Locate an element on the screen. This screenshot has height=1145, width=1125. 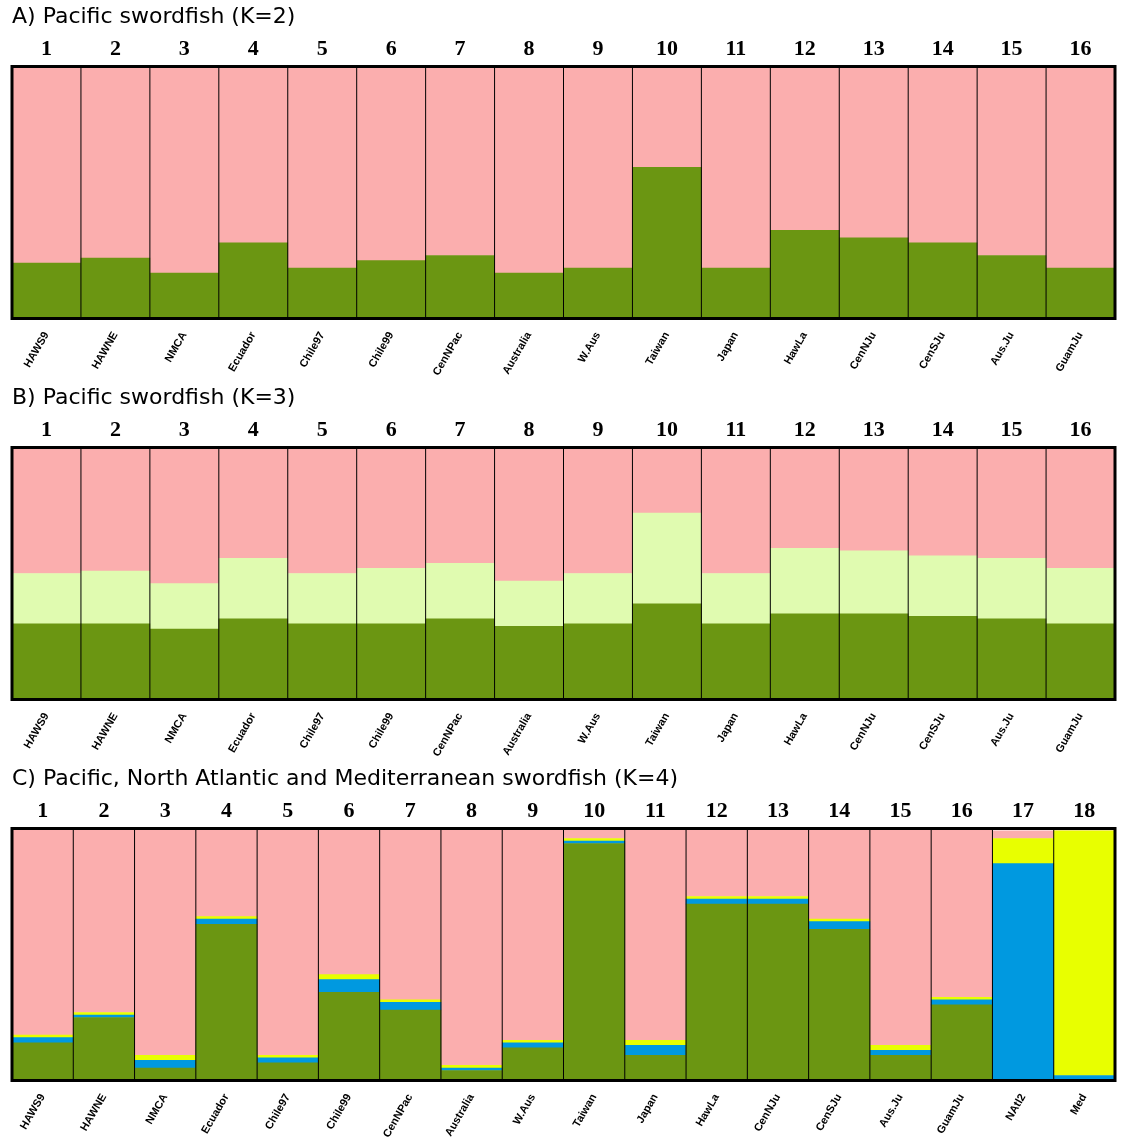
chart-title: A) Pacific swordfish (K=2) is located at coordinates (154, 15).